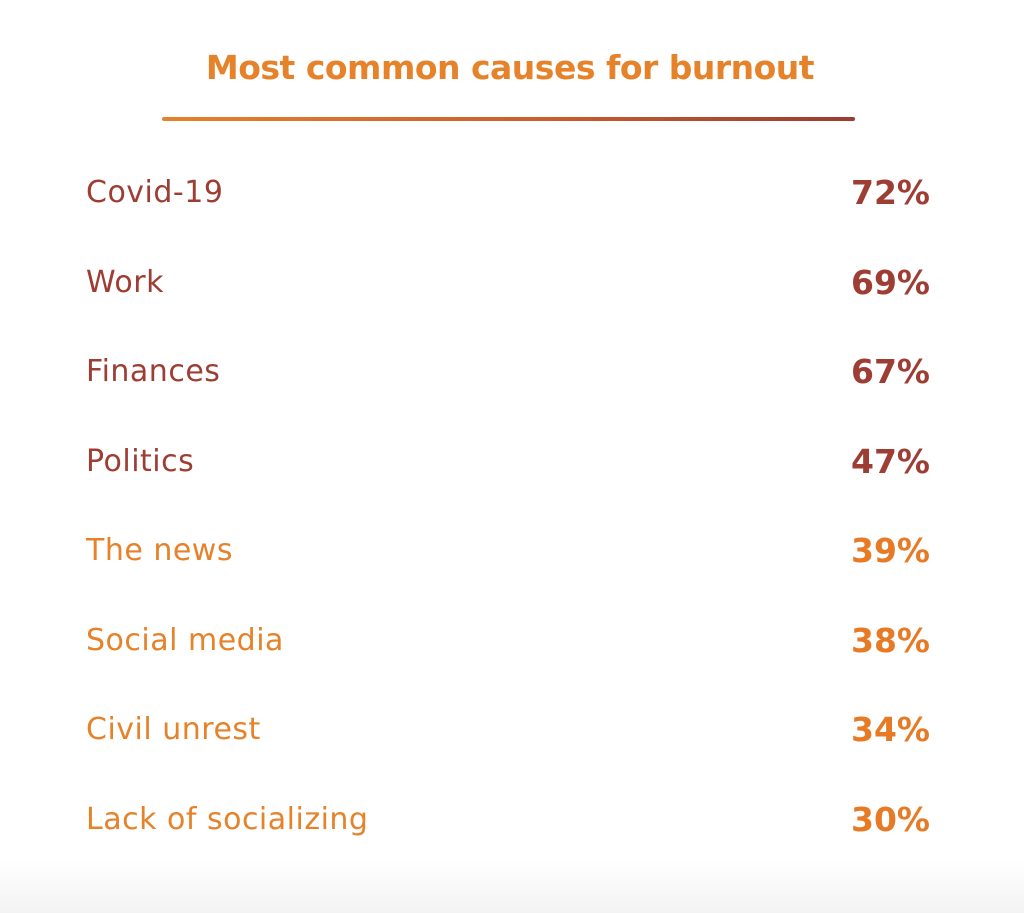 The image size is (1024, 913). Describe the element at coordinates (890, 729) in the screenshot. I see `cause-percentage: 34%` at that location.